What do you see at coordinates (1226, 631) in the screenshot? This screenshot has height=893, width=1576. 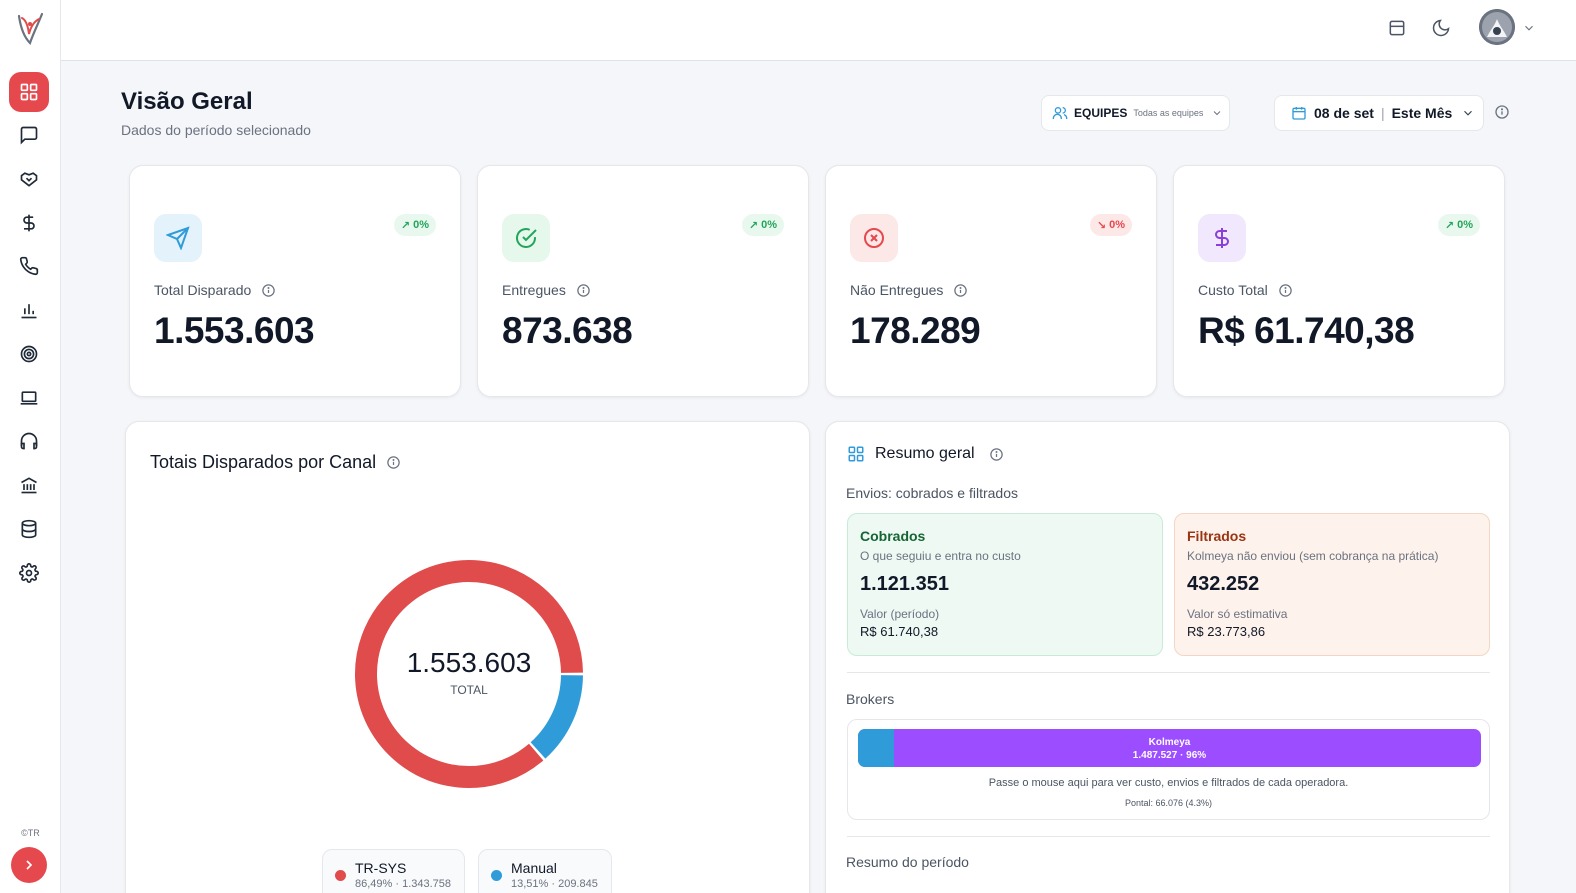 I see `filtrados-value-amount: R$ 23.773,86` at bounding box center [1226, 631].